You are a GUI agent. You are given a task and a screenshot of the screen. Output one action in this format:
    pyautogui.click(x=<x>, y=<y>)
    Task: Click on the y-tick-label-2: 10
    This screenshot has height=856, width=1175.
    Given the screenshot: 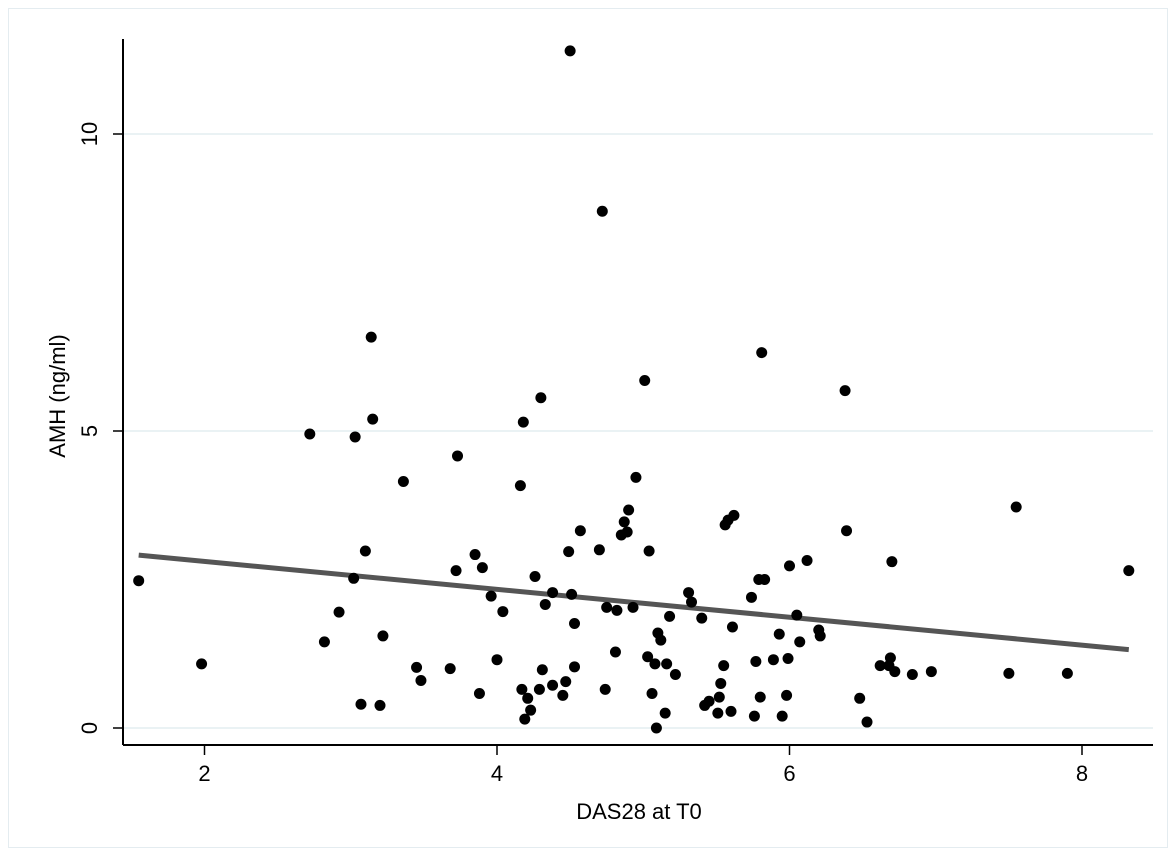 What is the action you would take?
    pyautogui.click(x=89, y=134)
    